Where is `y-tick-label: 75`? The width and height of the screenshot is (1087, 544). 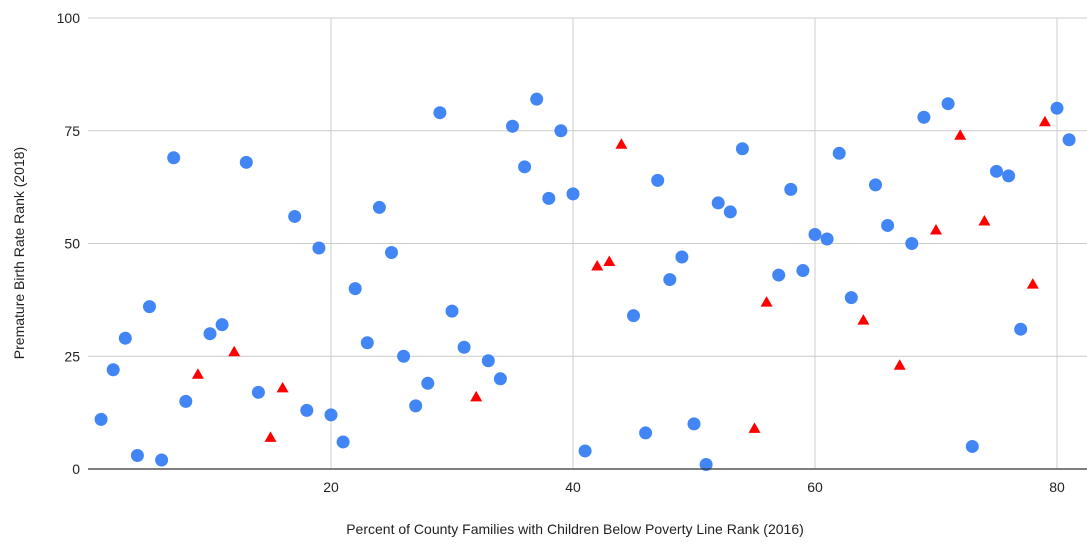
y-tick-label: 75 is located at coordinates (72, 131).